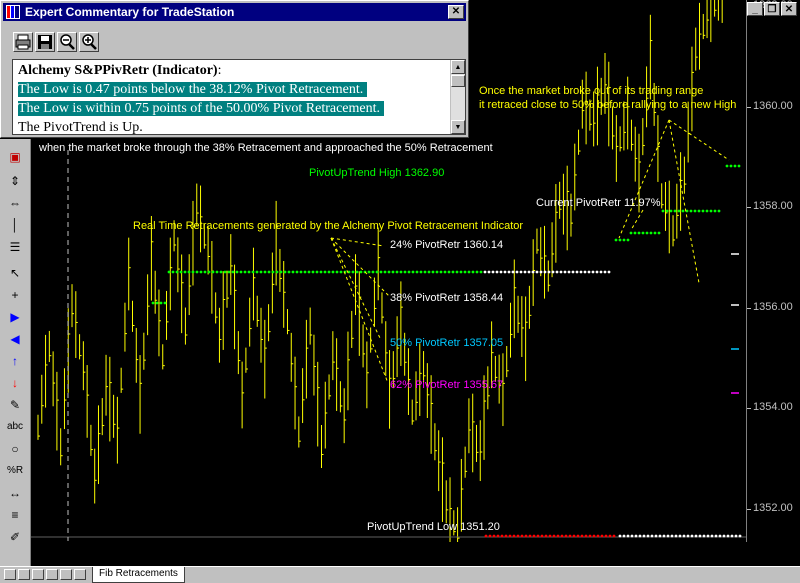  I want to click on first-sheet-button, so click(10, 574).